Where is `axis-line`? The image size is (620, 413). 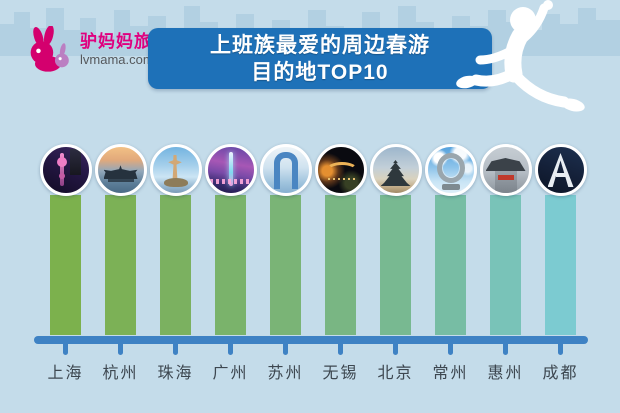 axis-line is located at coordinates (311, 340).